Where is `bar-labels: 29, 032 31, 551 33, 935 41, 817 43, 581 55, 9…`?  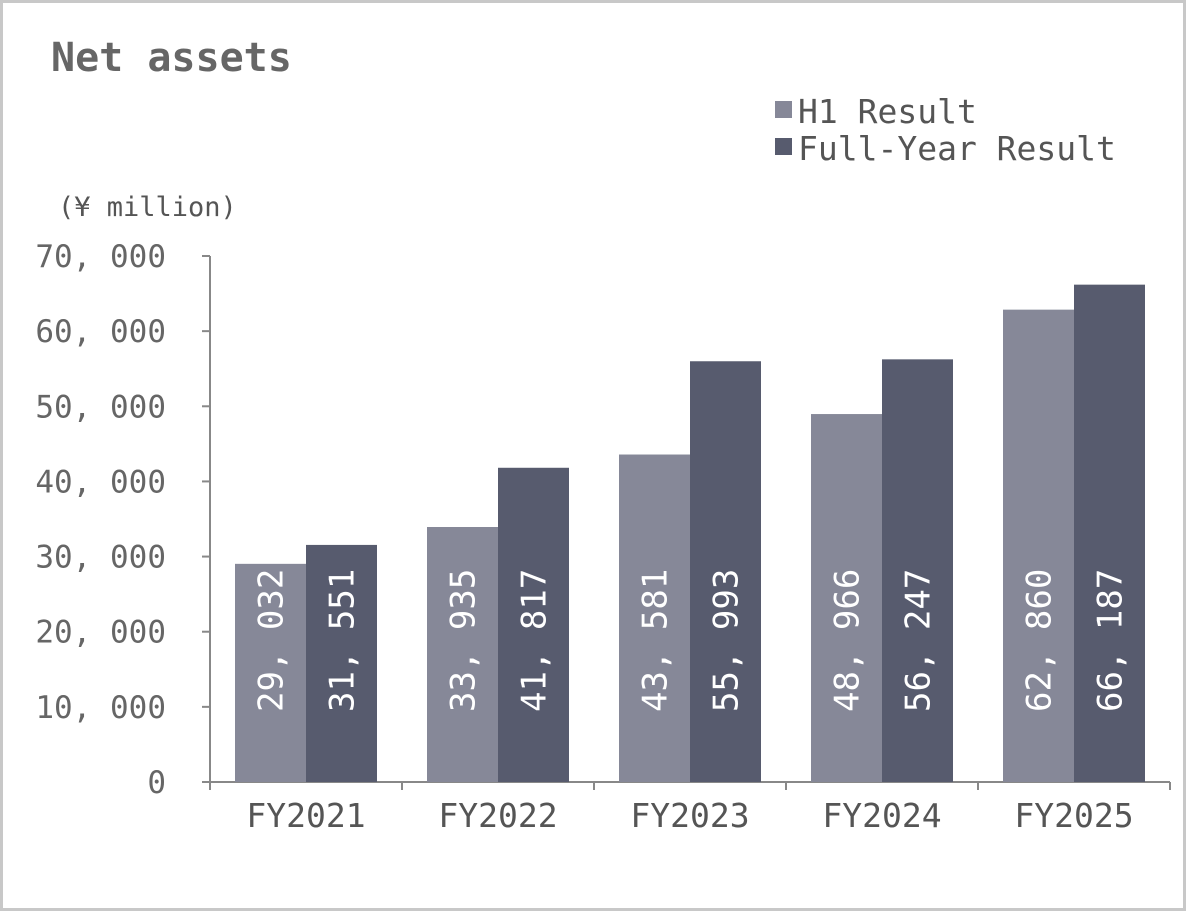
bar-labels: 29, 032 31, 551 33, 935 41, 817 43, 581 55, 9… is located at coordinates (691, 640).